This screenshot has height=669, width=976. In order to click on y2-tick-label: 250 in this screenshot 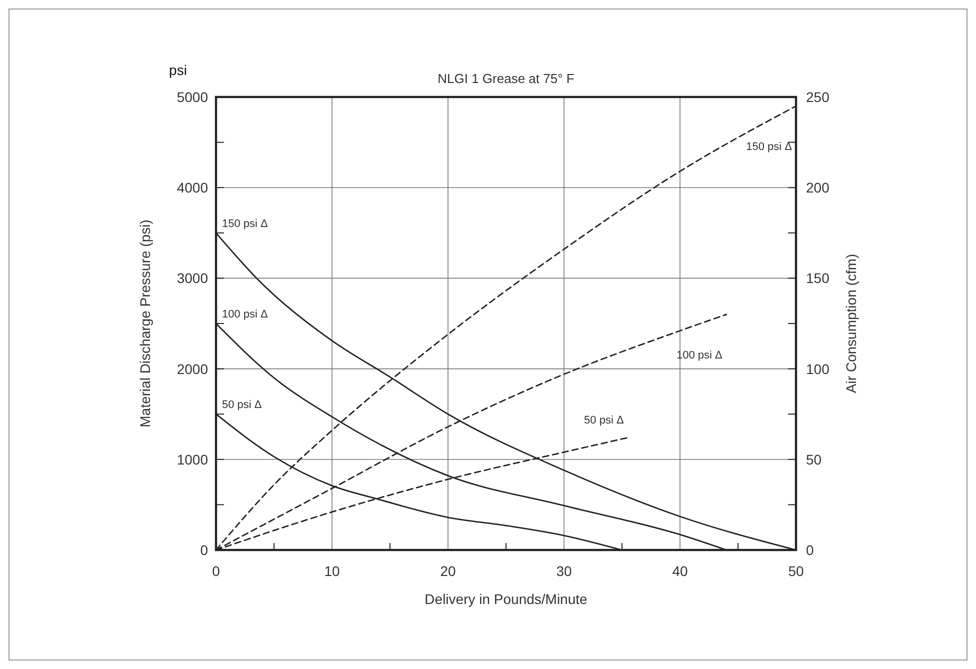, I will do `click(818, 97)`.